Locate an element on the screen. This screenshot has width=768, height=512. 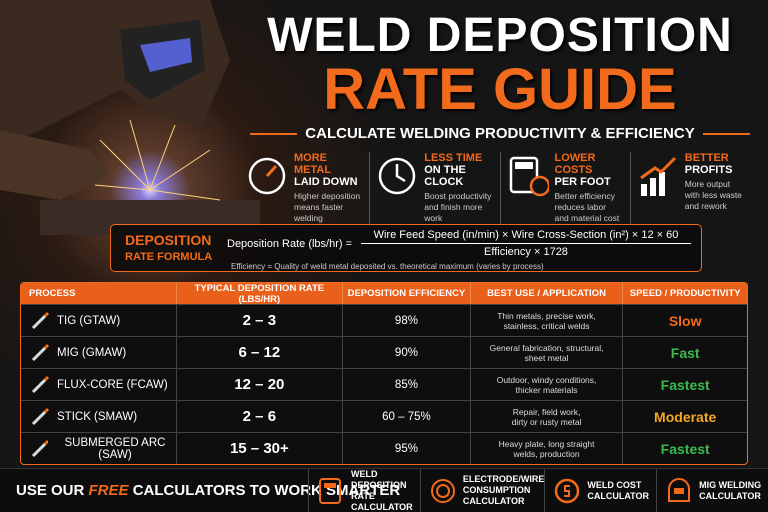
column-header: PROCESS is located at coordinates (52, 293).